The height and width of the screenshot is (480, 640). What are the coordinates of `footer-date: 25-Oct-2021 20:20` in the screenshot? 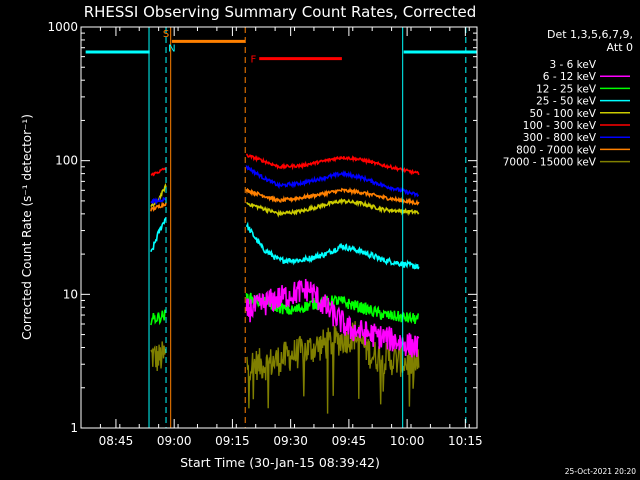 It's located at (600, 471).